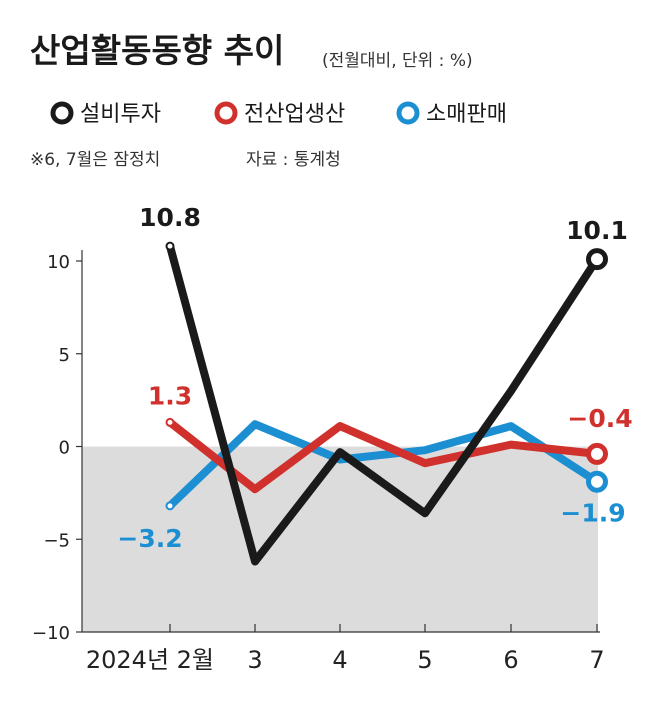 The width and height of the screenshot is (650, 707). What do you see at coordinates (597, 481) in the screenshot?
I see `end-point-소매판매` at bounding box center [597, 481].